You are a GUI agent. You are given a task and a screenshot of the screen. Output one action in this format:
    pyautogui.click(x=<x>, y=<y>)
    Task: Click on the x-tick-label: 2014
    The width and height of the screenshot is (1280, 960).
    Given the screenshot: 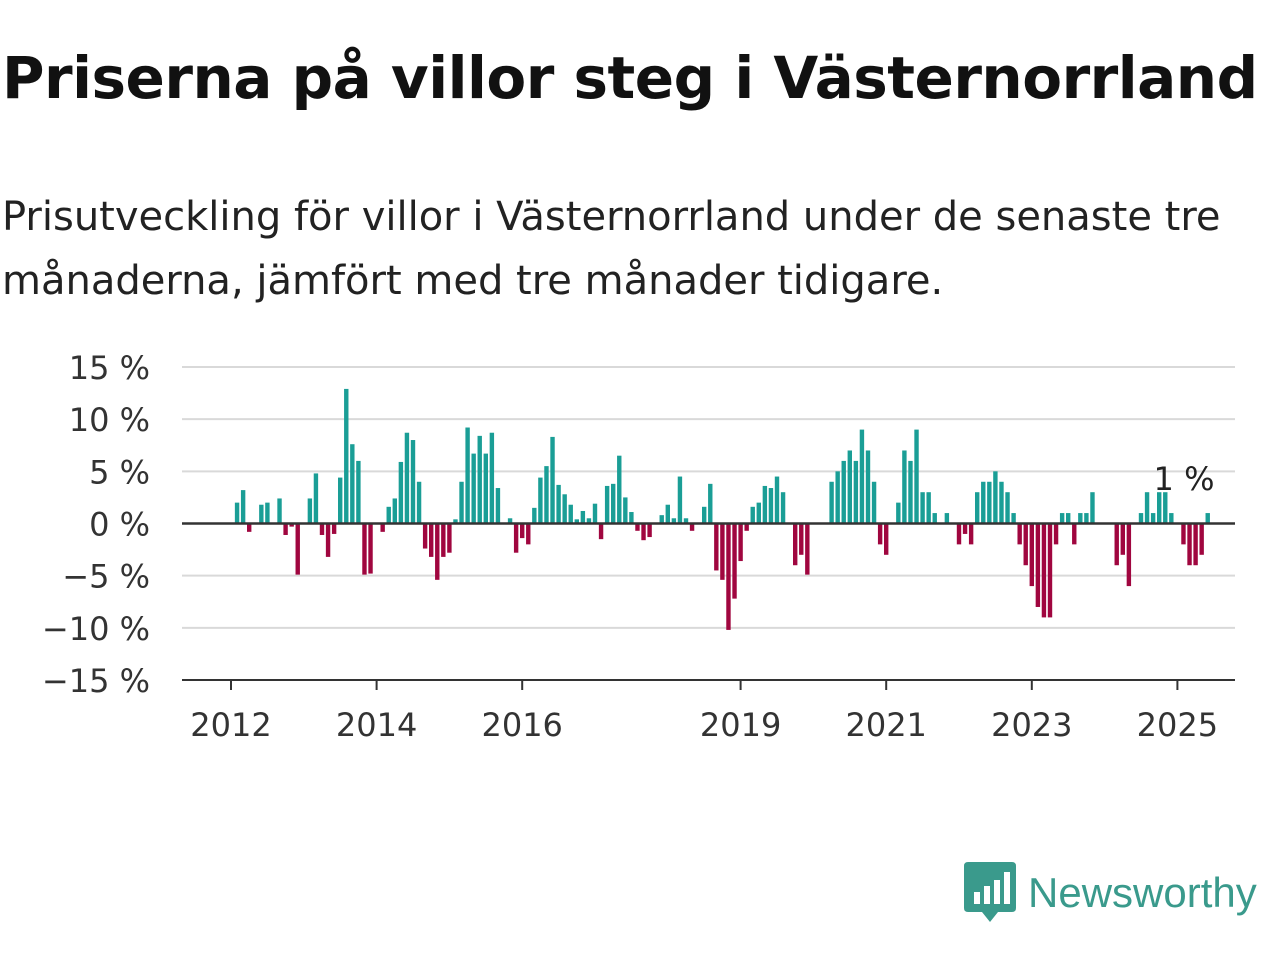 What is the action you would take?
    pyautogui.click(x=376, y=725)
    